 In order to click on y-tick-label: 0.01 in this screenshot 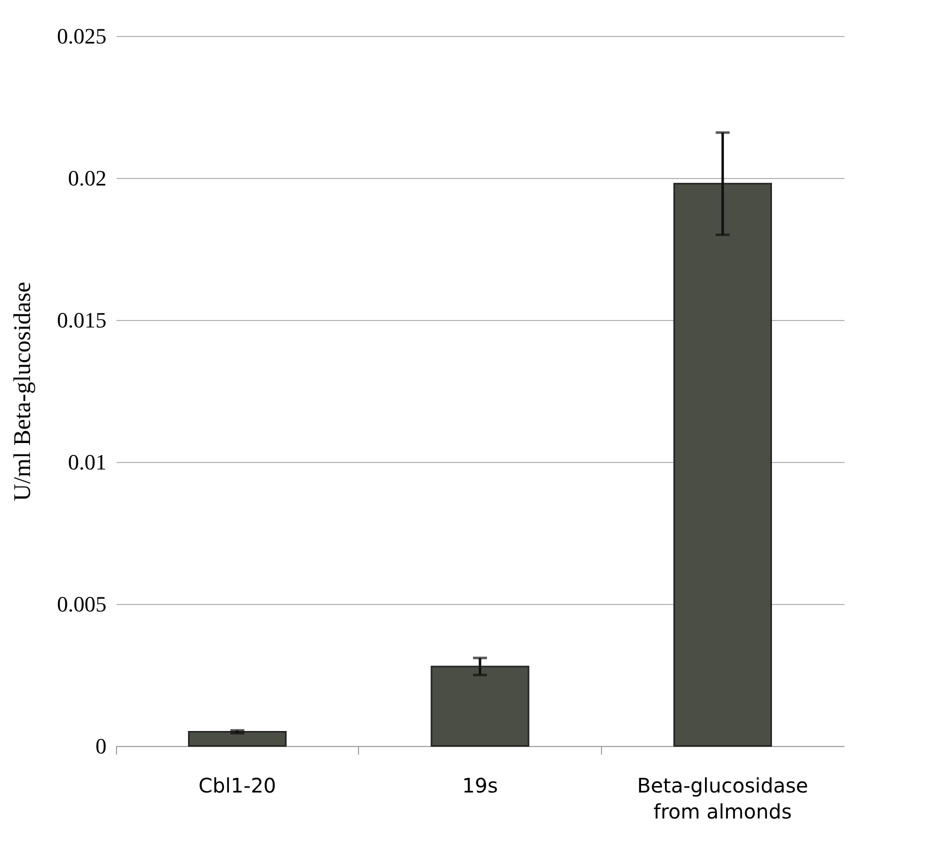, I will do `click(87, 462)`.